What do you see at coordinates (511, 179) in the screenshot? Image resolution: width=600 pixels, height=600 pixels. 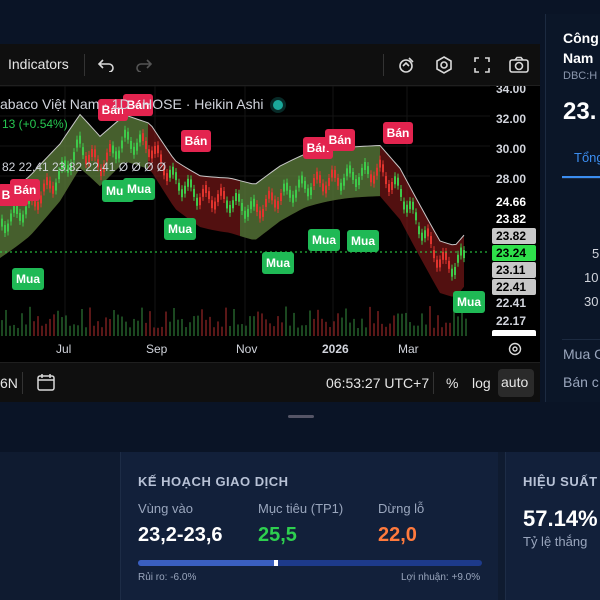 I see `price-tick: 28.00` at bounding box center [511, 179].